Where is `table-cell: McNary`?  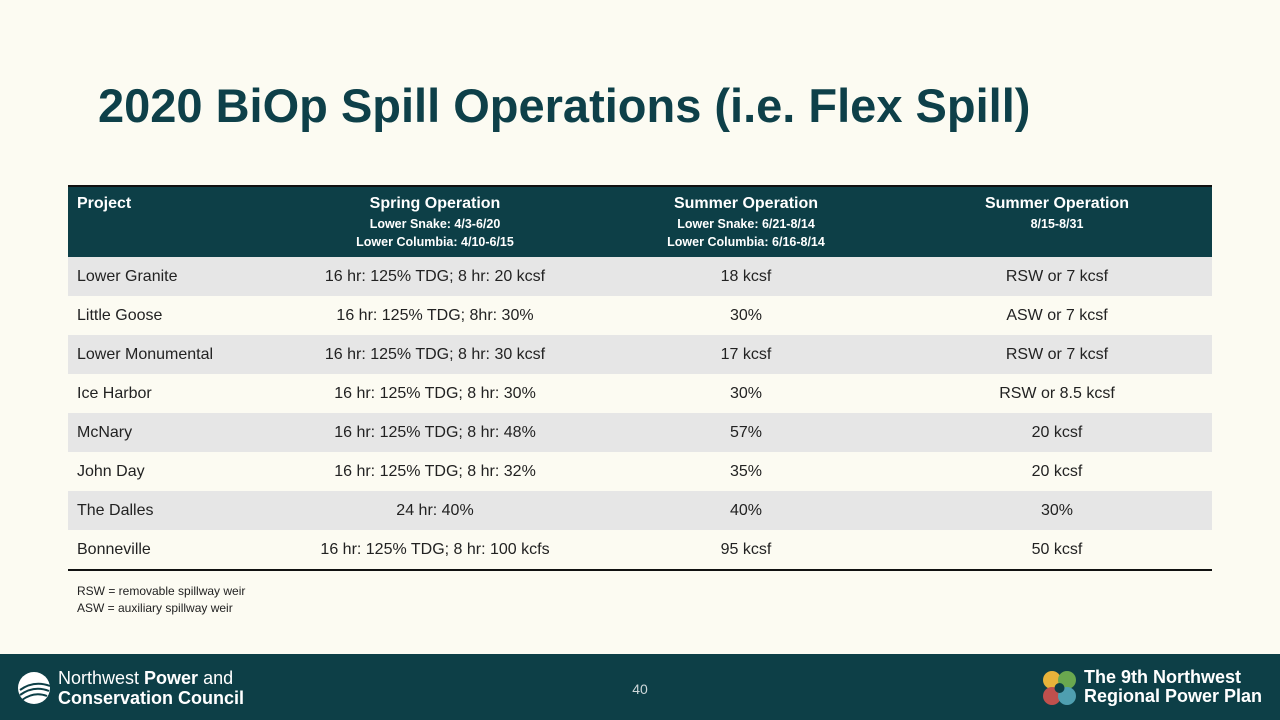 table-cell: McNary is located at coordinates (105, 432).